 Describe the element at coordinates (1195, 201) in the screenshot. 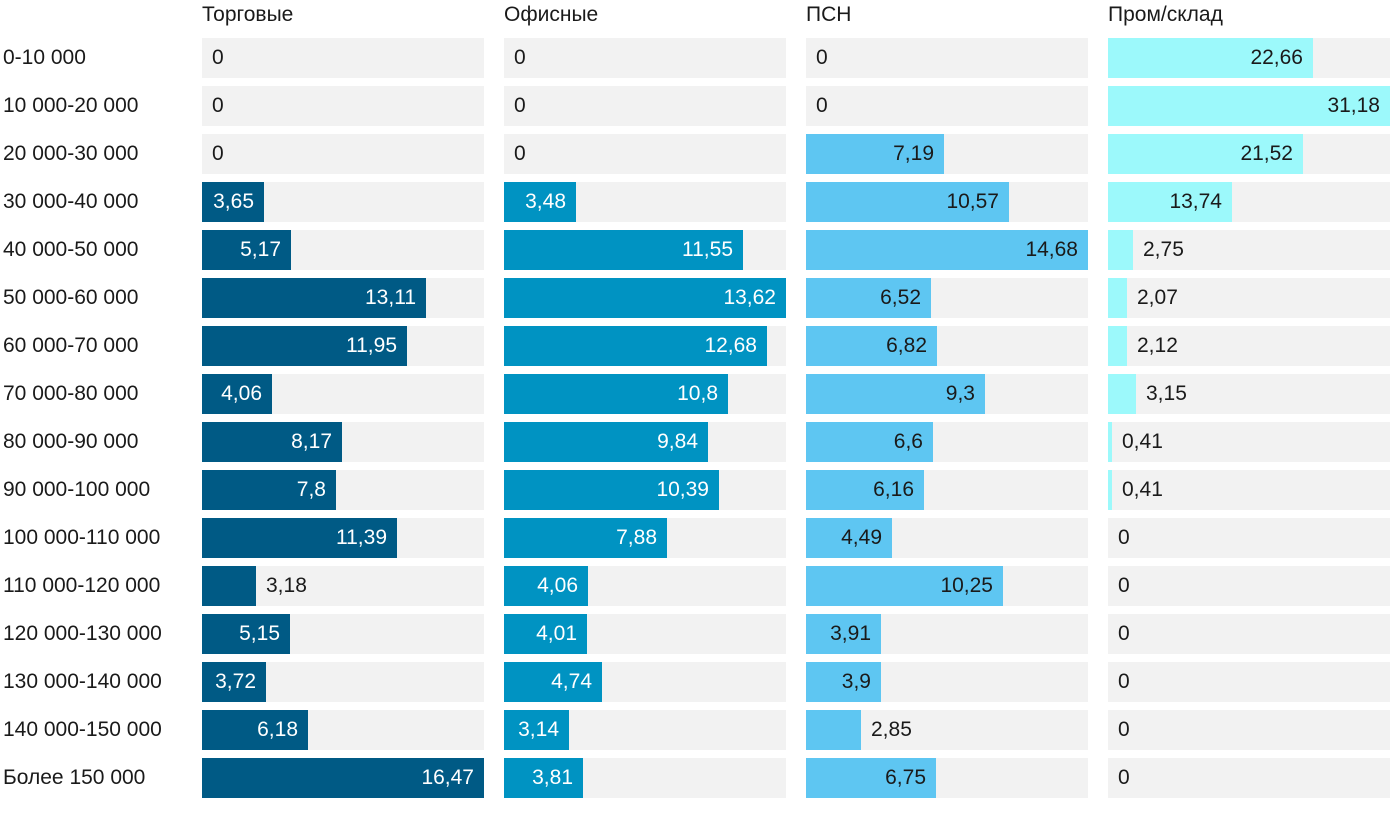

I see `bar-value-label: 13,74` at that location.